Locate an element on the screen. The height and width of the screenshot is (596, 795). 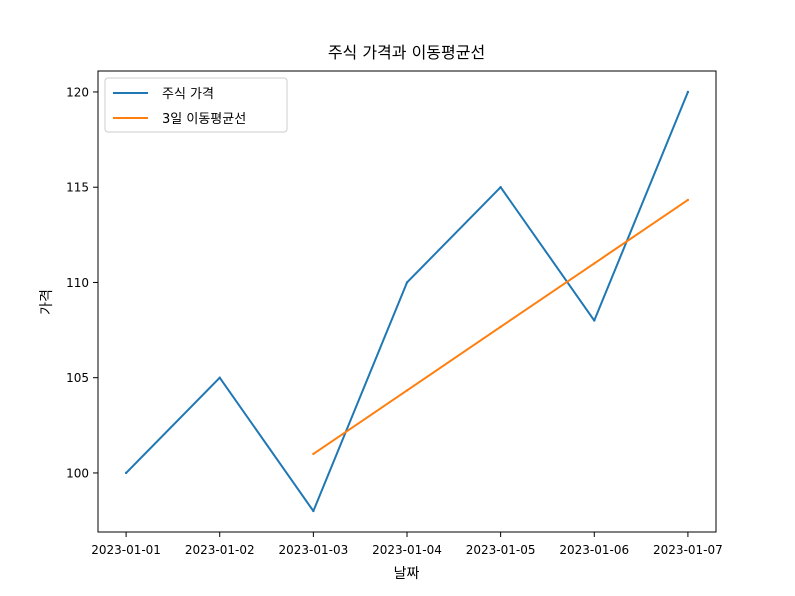
x-tick-label: 2023-01-06 is located at coordinates (594, 550).